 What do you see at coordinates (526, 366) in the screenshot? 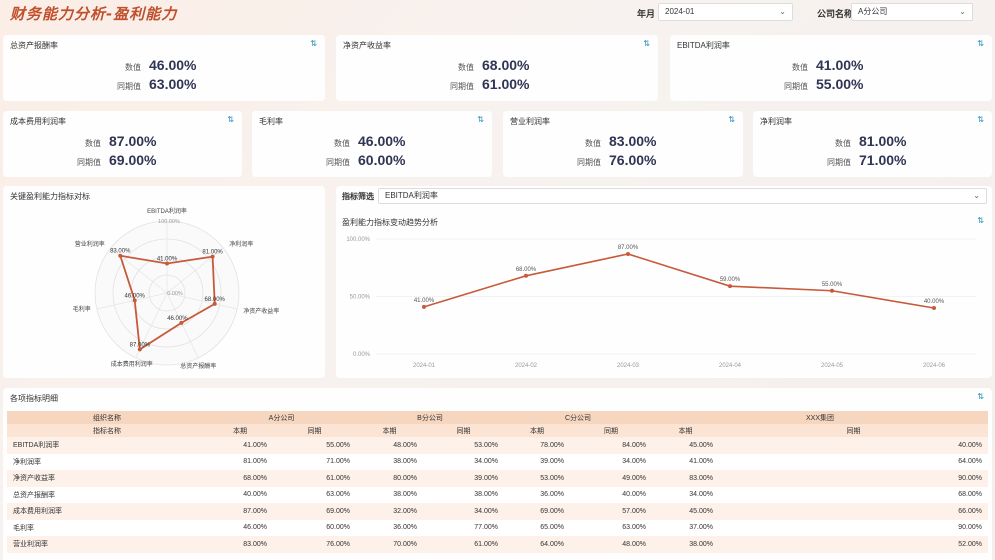
I see `trend-x-tick-label: 2024-02` at bounding box center [526, 366].